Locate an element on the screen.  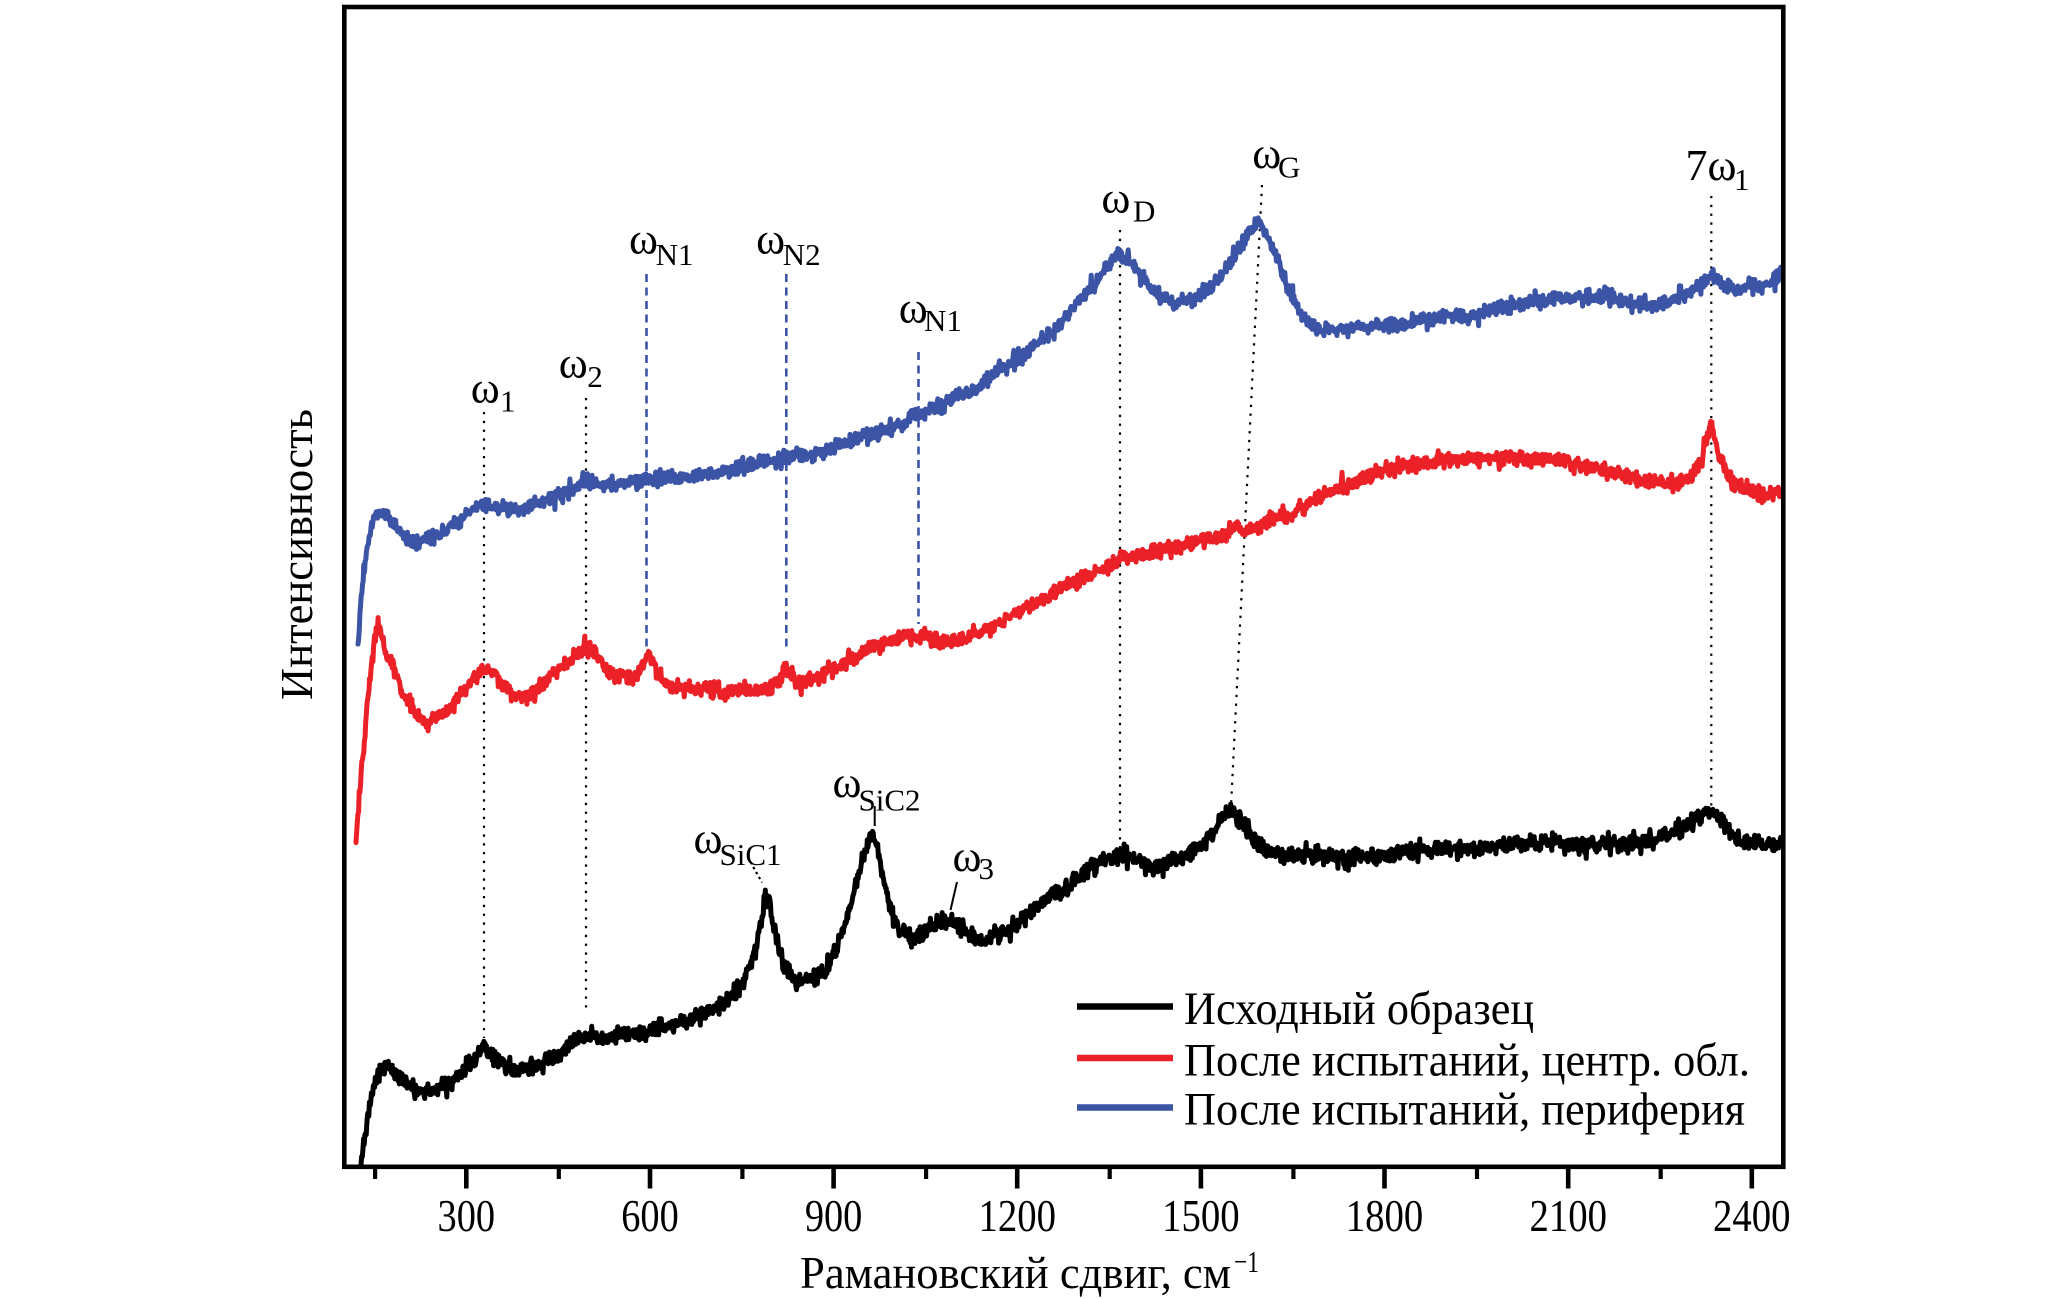
svg-text: −1 is located at coordinates (1246, 1261).